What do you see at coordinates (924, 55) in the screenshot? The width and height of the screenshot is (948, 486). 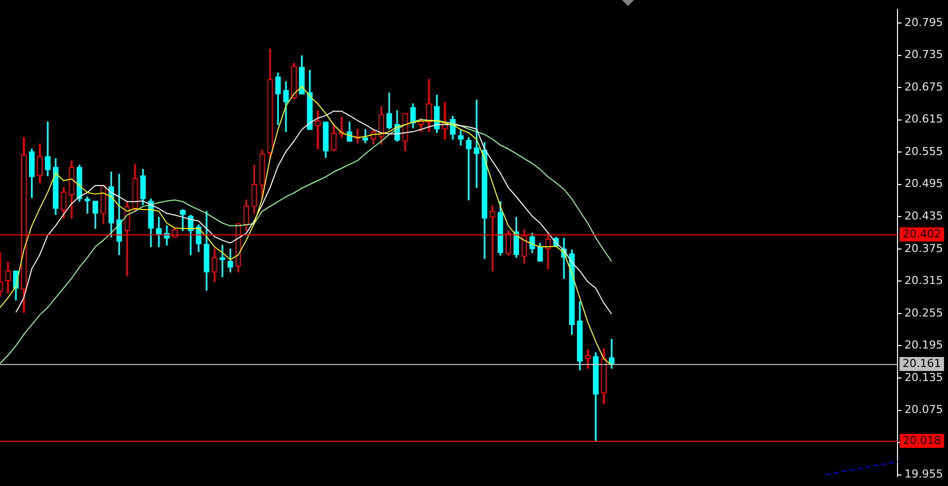 I see `y-tick-label: 20.735` at bounding box center [924, 55].